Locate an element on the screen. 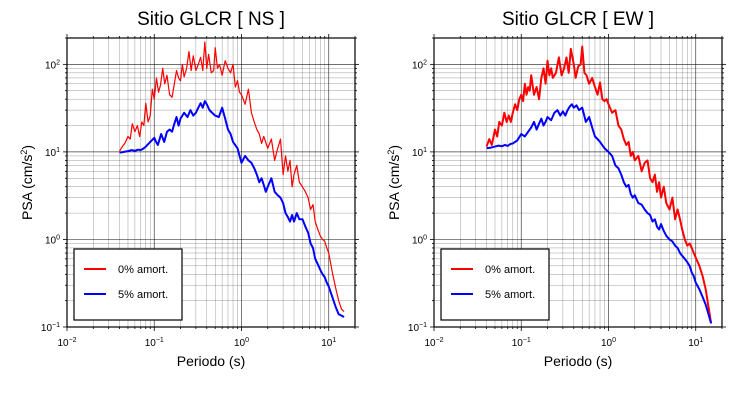 This screenshot has width=730, height=400. chart-title: Sitio GLCR [ NS ] is located at coordinates (211, 19).